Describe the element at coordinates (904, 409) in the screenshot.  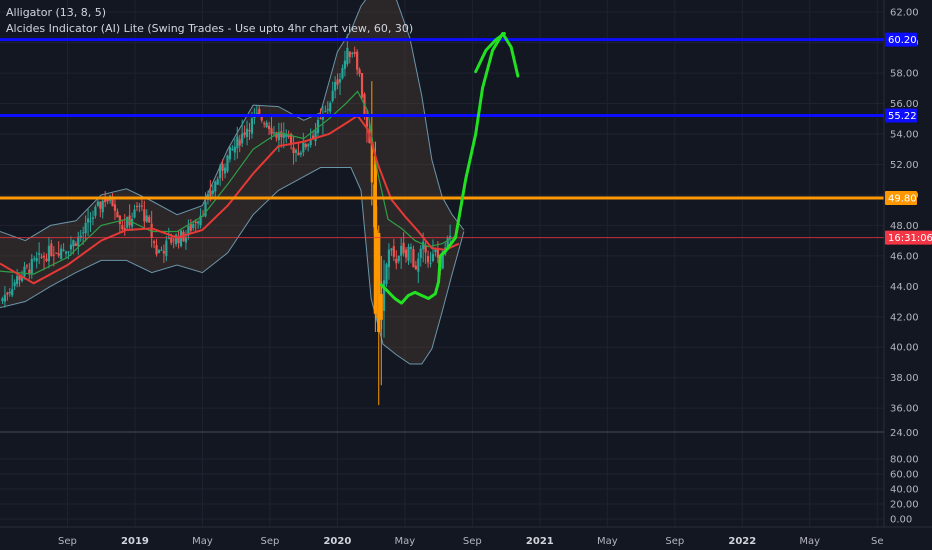
I see `y-tick-label: 36.00` at that location.